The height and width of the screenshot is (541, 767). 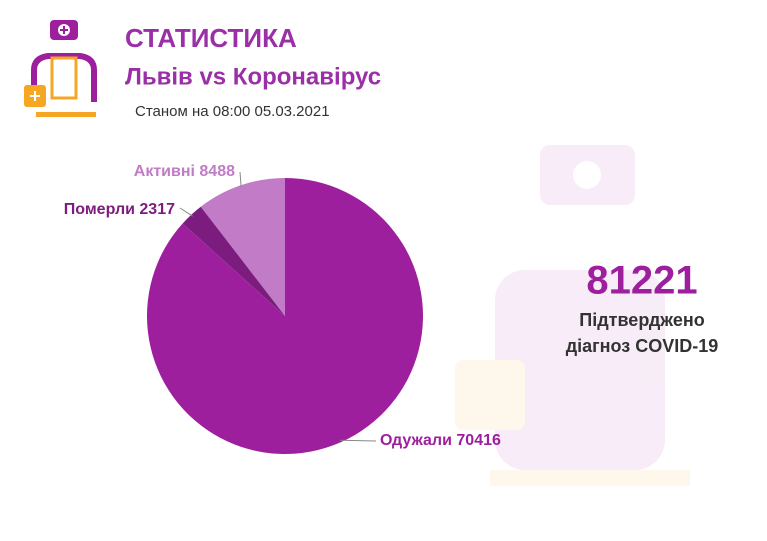 I want to click on total-label: Підтверджено, so click(x=641, y=320).